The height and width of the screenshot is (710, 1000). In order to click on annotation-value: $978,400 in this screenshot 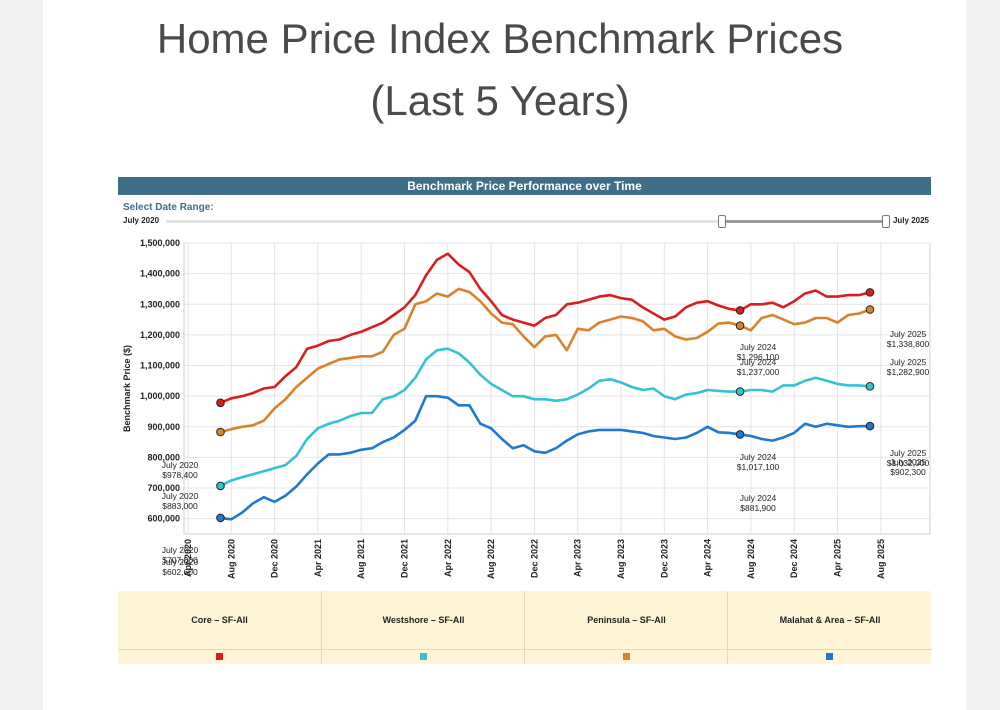, I will do `click(180, 475)`.